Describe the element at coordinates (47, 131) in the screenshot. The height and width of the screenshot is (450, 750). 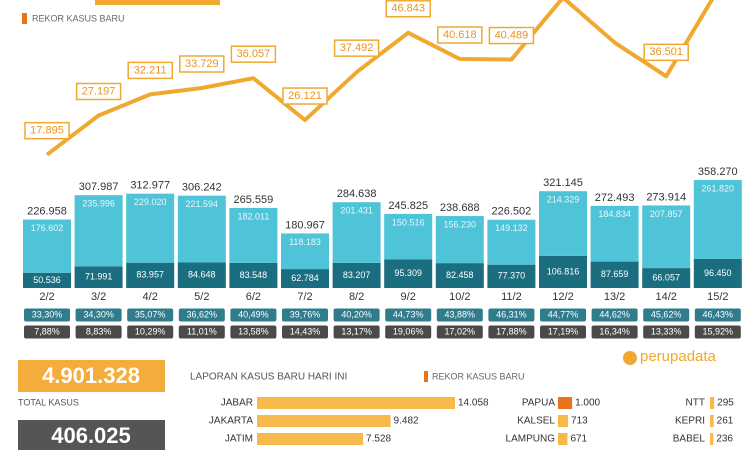
I see `line-value-label: 17.895` at that location.